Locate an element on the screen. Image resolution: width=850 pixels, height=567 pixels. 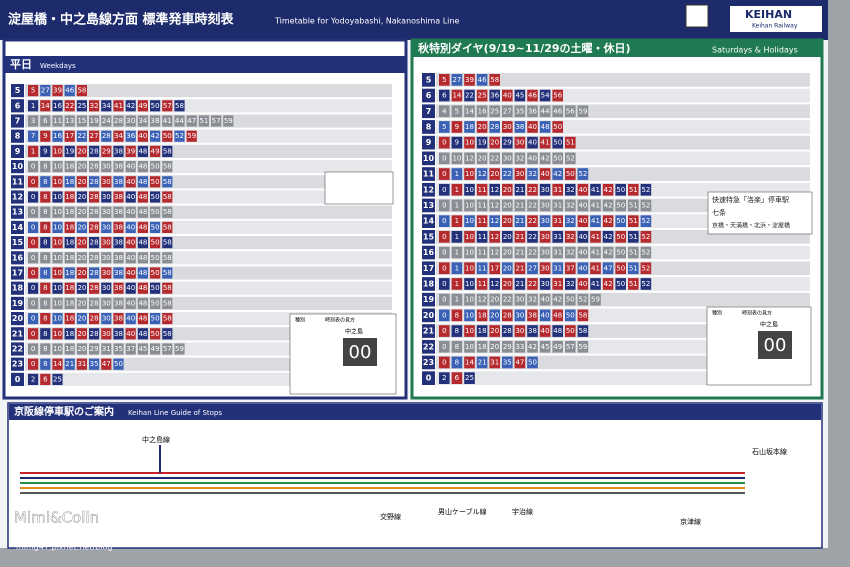
hour: 11 is located at coordinates (18, 181).